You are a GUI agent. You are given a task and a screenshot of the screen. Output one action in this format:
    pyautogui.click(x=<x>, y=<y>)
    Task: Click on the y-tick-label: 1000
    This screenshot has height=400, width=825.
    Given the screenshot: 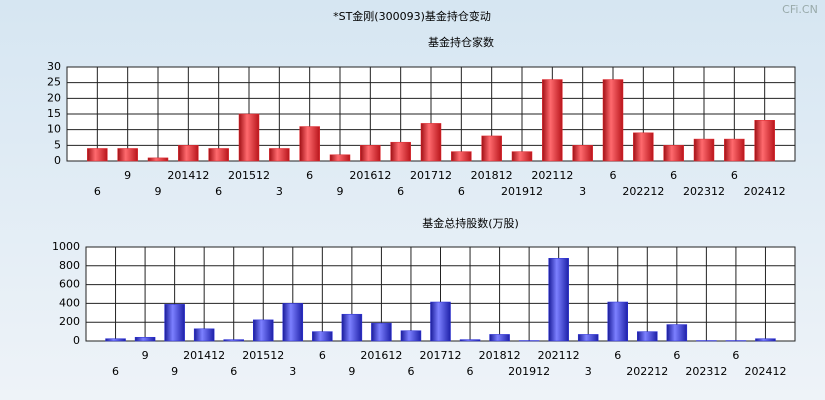 What is the action you would take?
    pyautogui.click(x=66, y=246)
    